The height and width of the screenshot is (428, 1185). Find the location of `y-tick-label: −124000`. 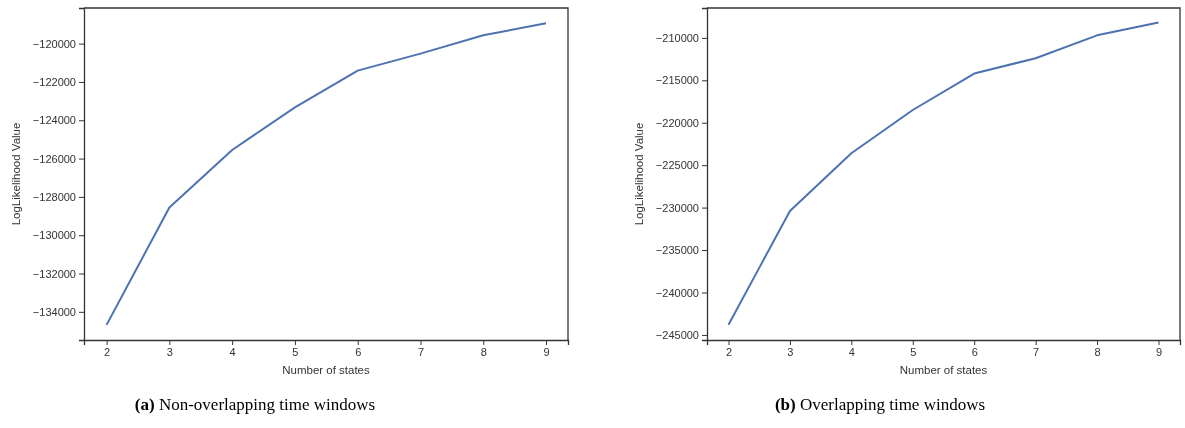

y-tick-label: −124000 is located at coordinates (54, 120).